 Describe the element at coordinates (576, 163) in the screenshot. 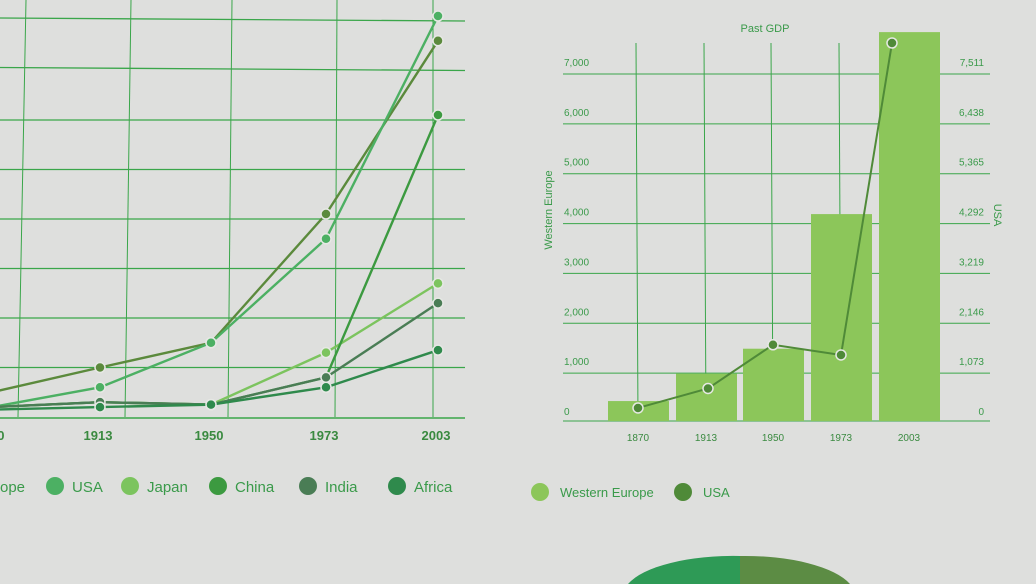

I see `y-tick-label: 5,000` at that location.